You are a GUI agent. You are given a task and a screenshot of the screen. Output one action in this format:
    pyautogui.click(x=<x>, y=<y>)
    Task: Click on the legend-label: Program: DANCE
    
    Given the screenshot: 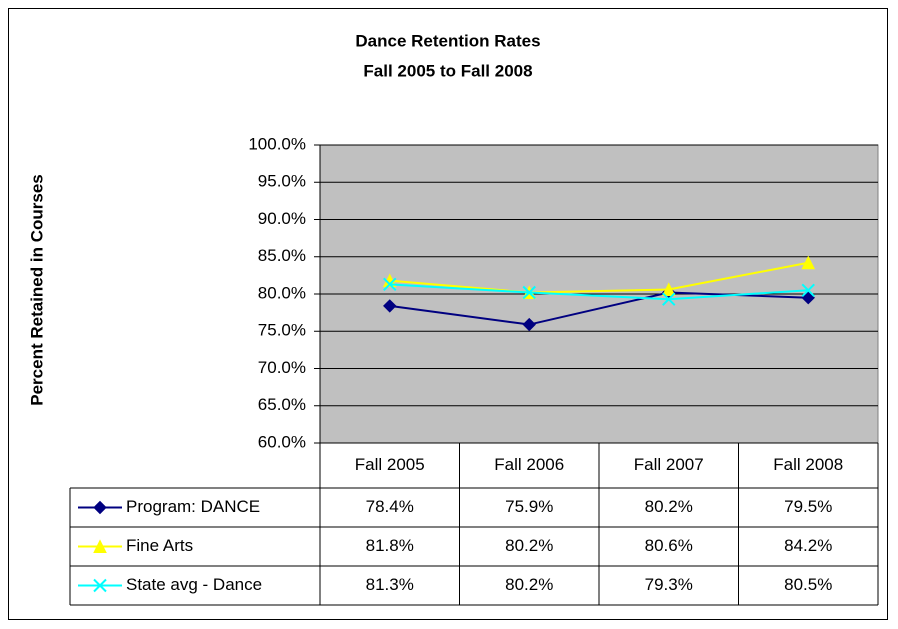 What is the action you would take?
    pyautogui.click(x=193, y=506)
    